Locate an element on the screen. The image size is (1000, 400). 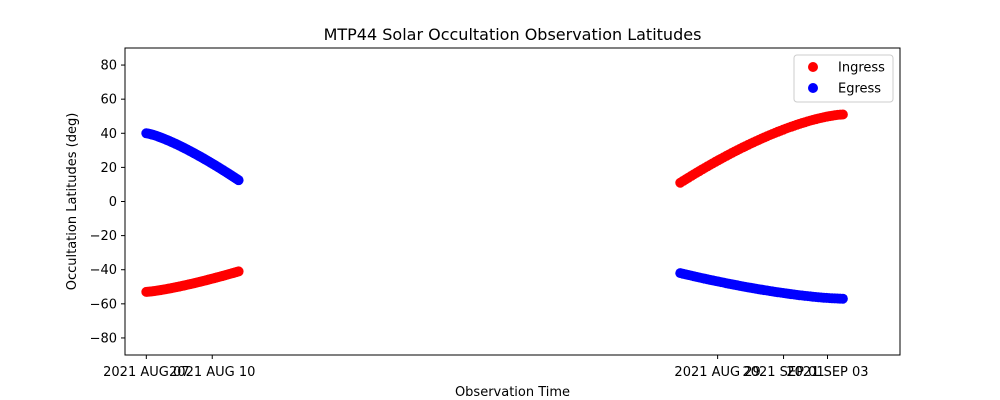
legend-label-ingress: Ingress is located at coordinates (861, 68).